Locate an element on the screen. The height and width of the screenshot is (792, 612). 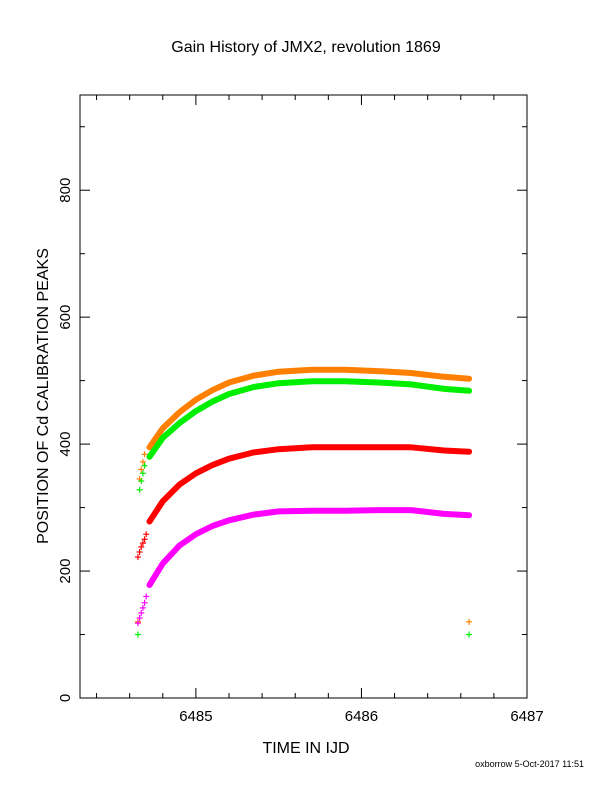
x-axis-label: TIME IN IJD is located at coordinates (305, 748).